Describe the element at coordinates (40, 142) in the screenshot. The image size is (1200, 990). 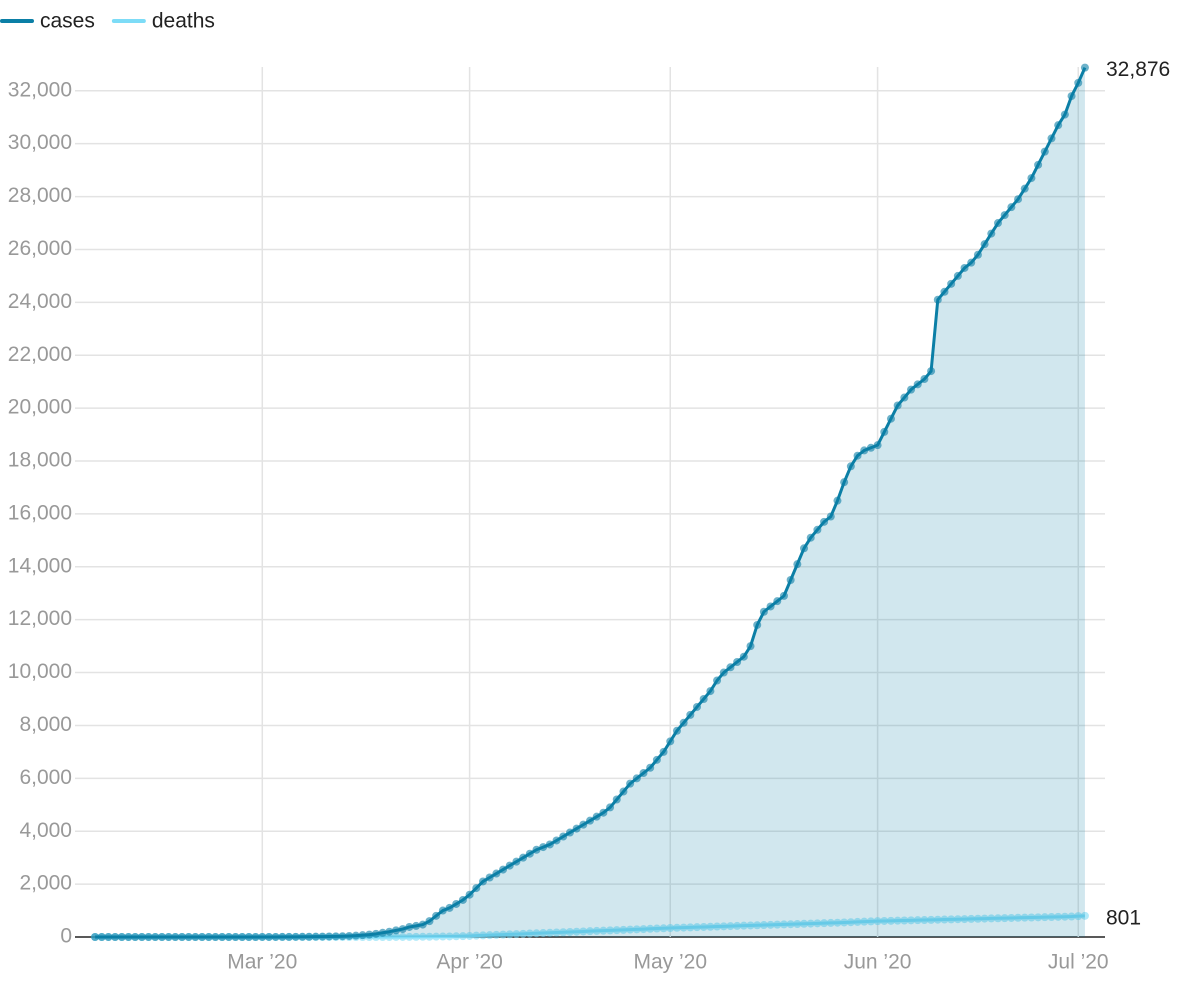
I see `y-tick-label: 30,000` at that location.